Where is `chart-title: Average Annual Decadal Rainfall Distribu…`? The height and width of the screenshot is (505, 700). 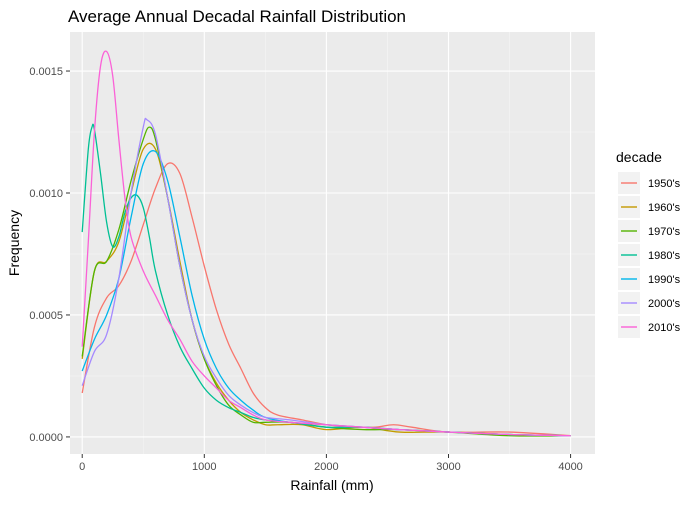 chart-title: Average Annual Decadal Rainfall Distribu… is located at coordinates (237, 16).